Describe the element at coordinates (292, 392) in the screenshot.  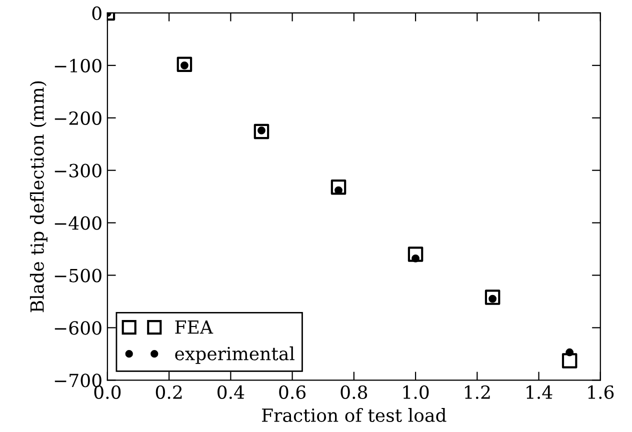
I see `x-tick-label: 0.6` at that location.